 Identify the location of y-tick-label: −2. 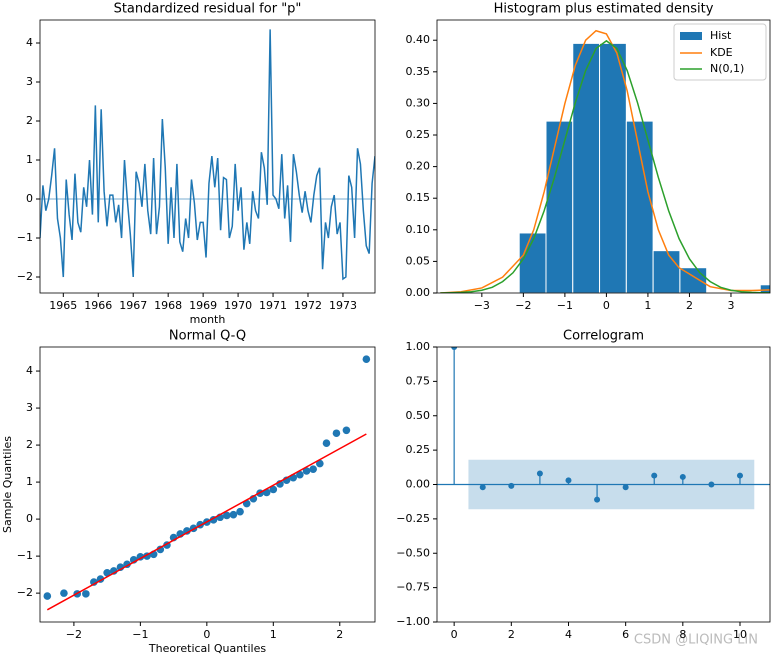
(25, 276).